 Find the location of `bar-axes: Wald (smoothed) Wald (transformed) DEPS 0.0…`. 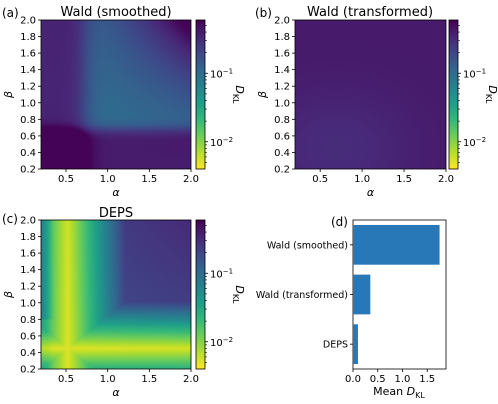

bar-axes: Wald (smoothed) Wald (transformed) DEPS 0.0… is located at coordinates (345, 312).